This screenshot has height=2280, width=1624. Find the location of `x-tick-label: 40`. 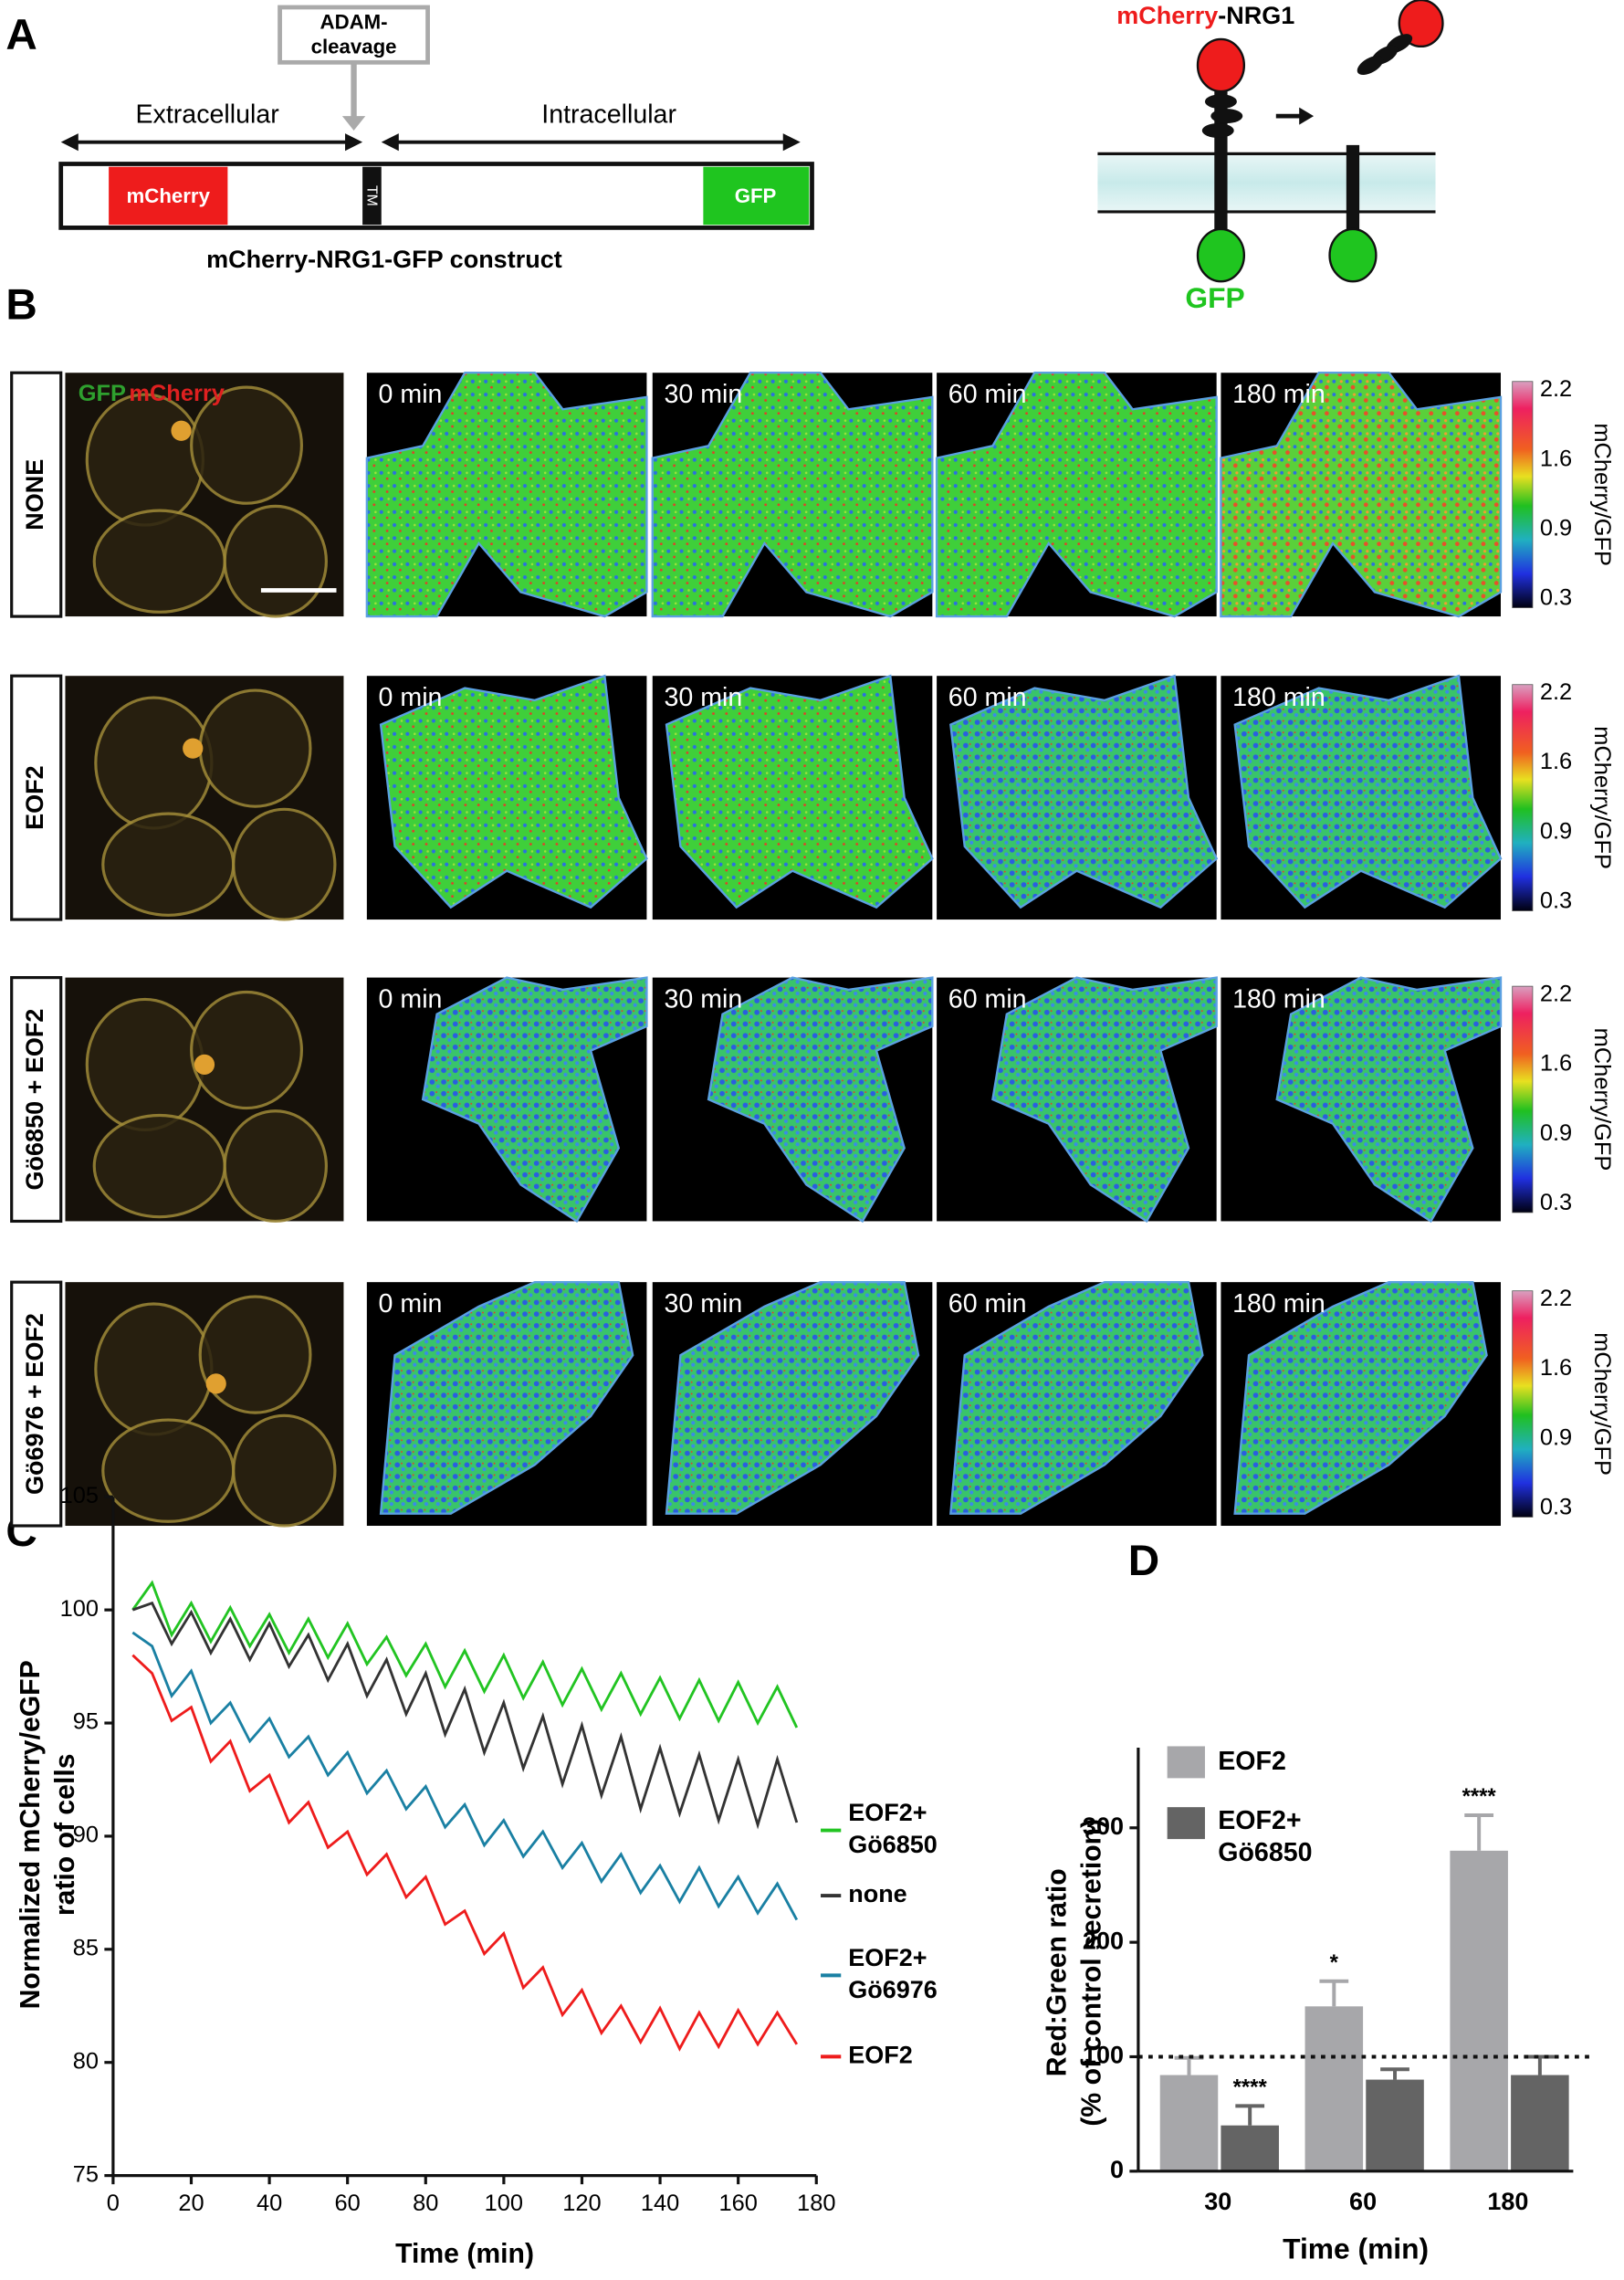

x-tick-label: 40 is located at coordinates (269, 2203).